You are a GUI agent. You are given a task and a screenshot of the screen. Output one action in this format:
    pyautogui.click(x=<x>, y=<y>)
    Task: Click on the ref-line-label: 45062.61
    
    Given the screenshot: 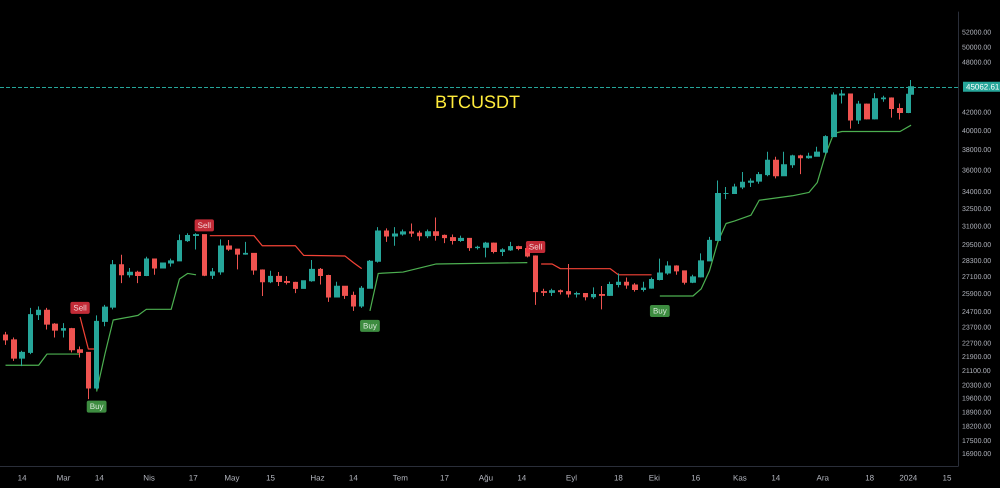 What is the action you would take?
    pyautogui.click(x=983, y=87)
    